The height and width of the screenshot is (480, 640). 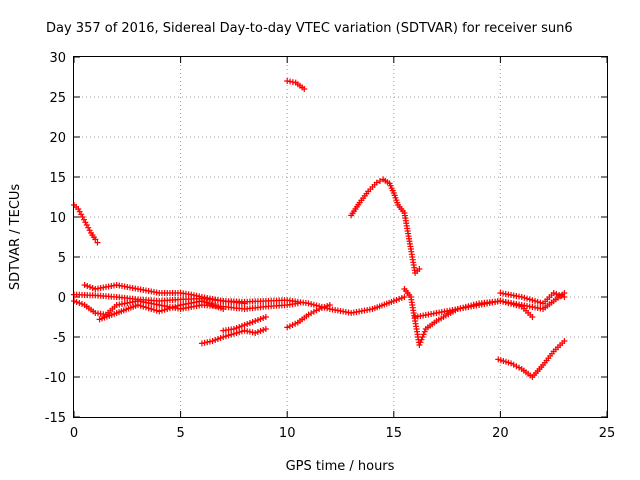 I want to click on y-tick-label: 0, so click(x=62, y=298).